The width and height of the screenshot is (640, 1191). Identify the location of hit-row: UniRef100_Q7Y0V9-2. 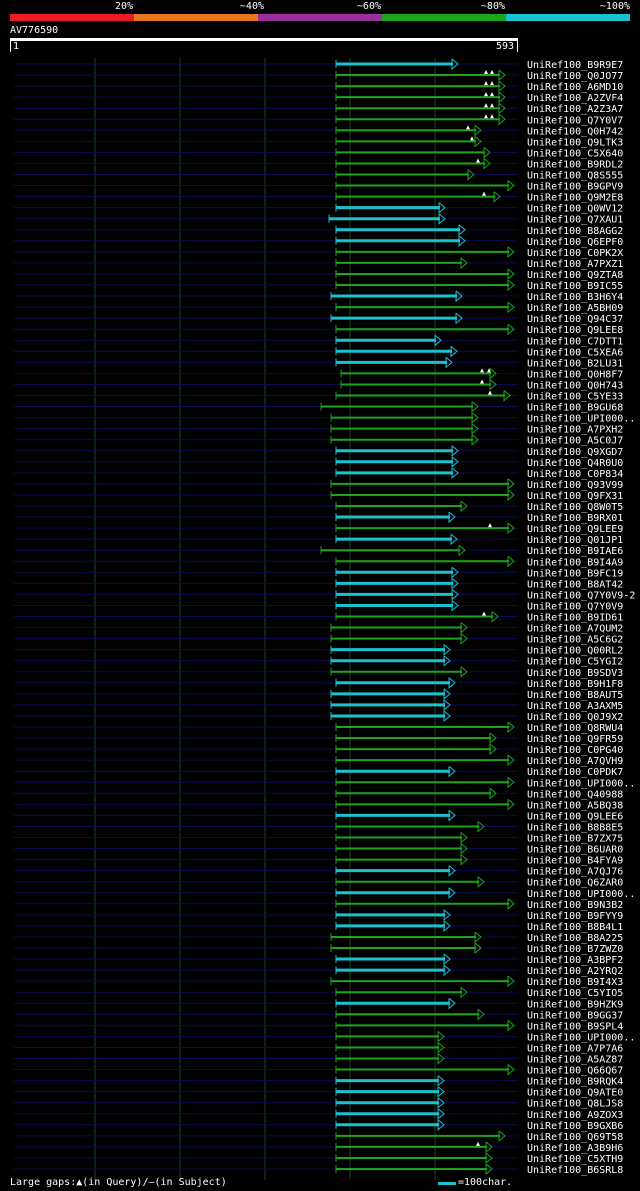
(324, 595).